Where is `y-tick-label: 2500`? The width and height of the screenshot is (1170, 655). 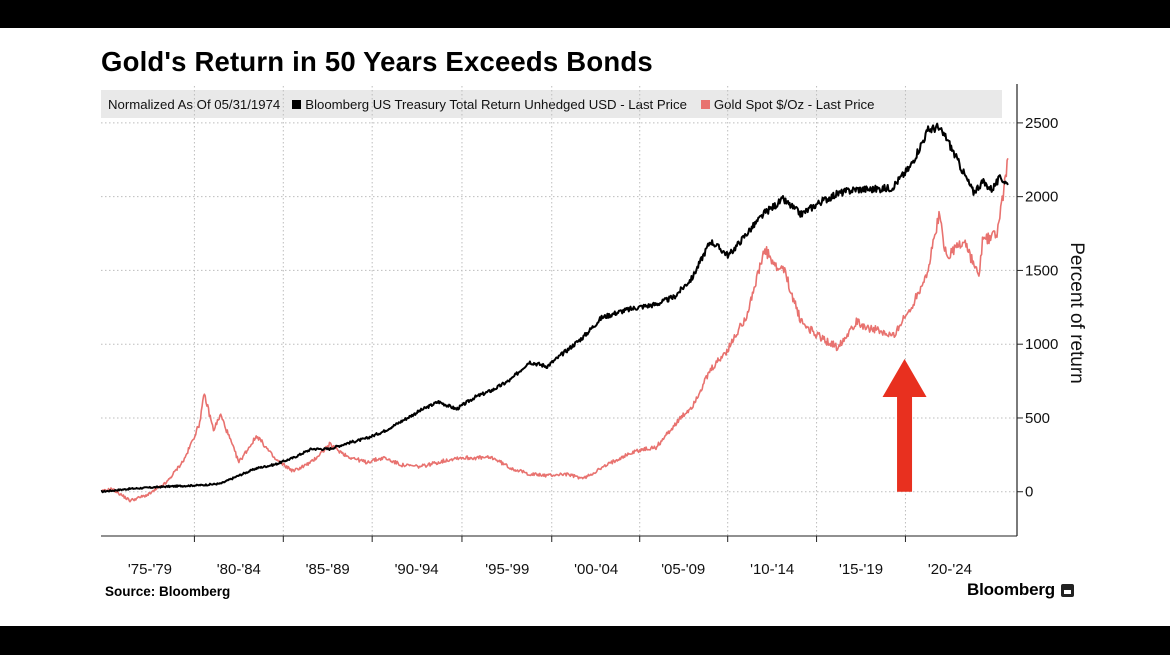
y-tick-label: 2500 is located at coordinates (1041, 123).